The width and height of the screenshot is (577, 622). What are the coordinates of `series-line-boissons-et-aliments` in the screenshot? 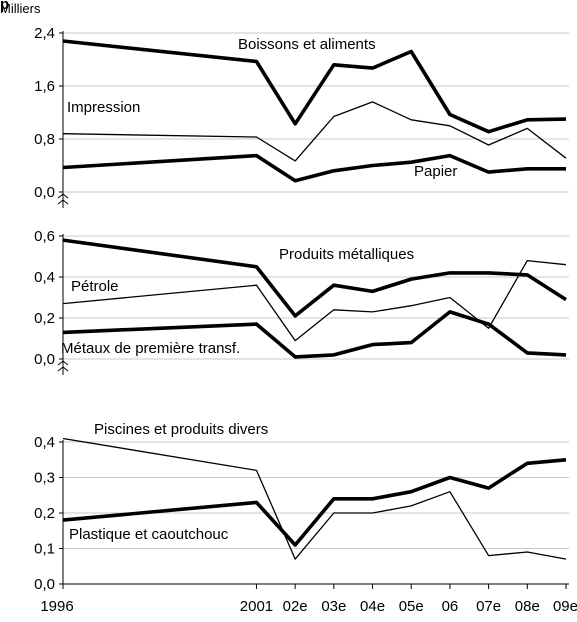 It's located at (314, 86).